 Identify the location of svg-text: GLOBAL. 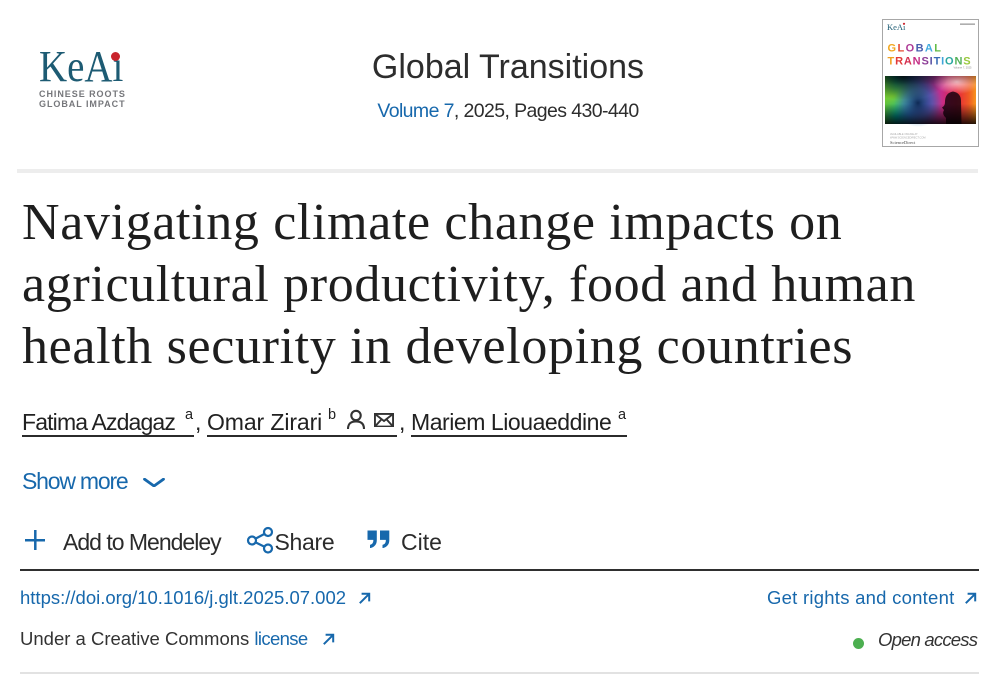
(915, 49).